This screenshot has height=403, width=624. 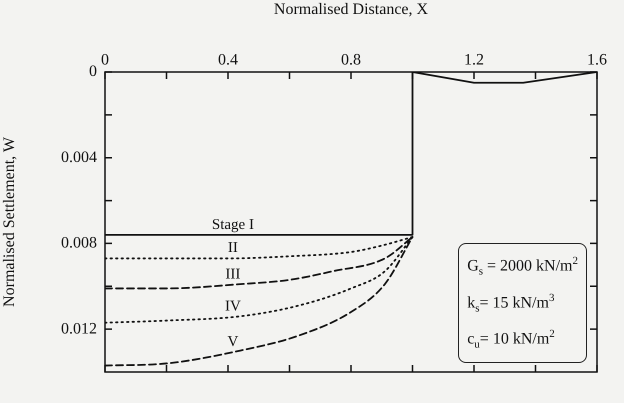 What do you see at coordinates (510, 303) in the screenshot?
I see `annotation: k$_{s}$= 15 kN/m$^{3}$` at bounding box center [510, 303].